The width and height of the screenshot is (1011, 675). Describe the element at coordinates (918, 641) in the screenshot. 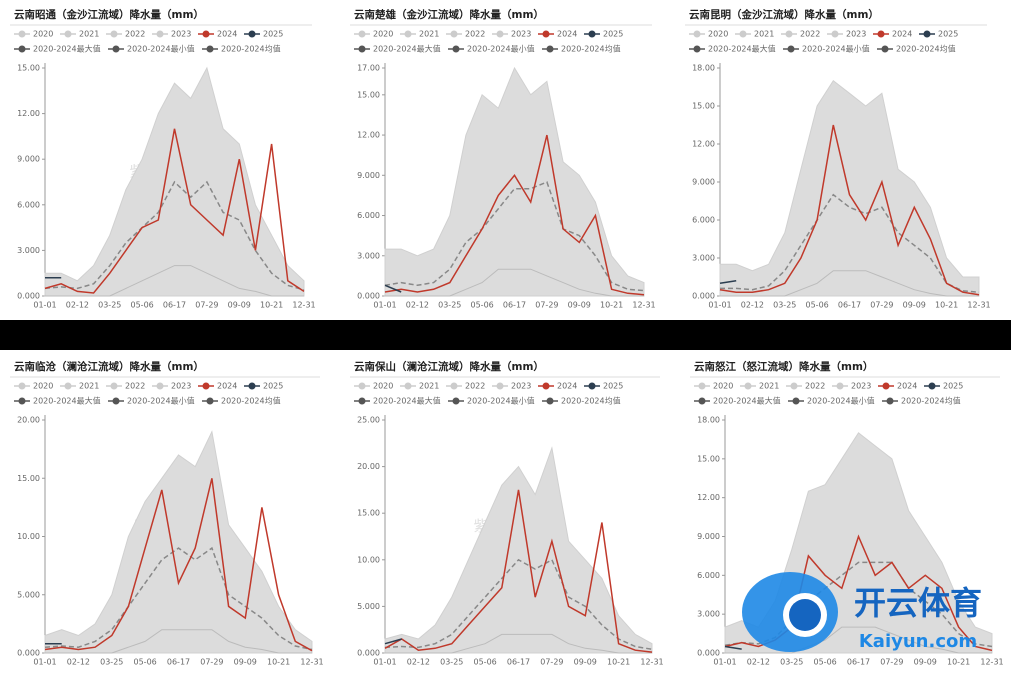

I see `brand-url: Kaiyun.com` at that location.